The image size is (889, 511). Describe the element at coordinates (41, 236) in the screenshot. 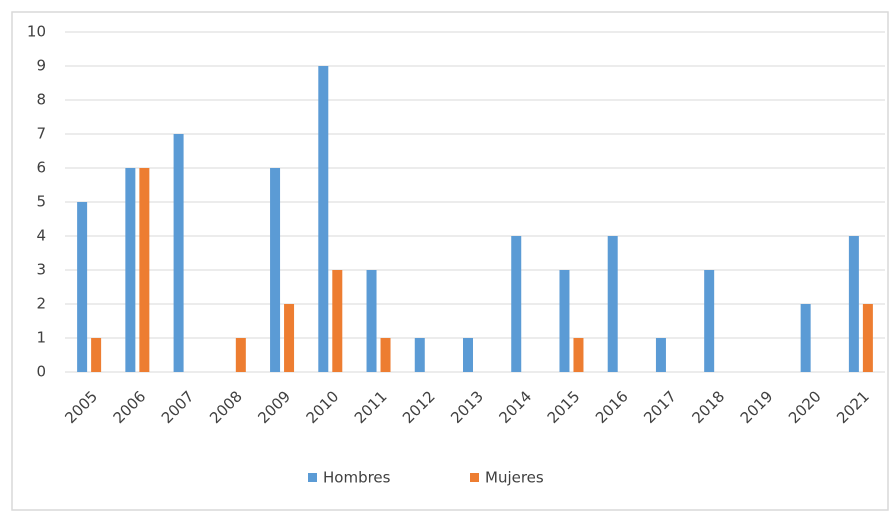

I see `y-tick-label: 4` at that location.